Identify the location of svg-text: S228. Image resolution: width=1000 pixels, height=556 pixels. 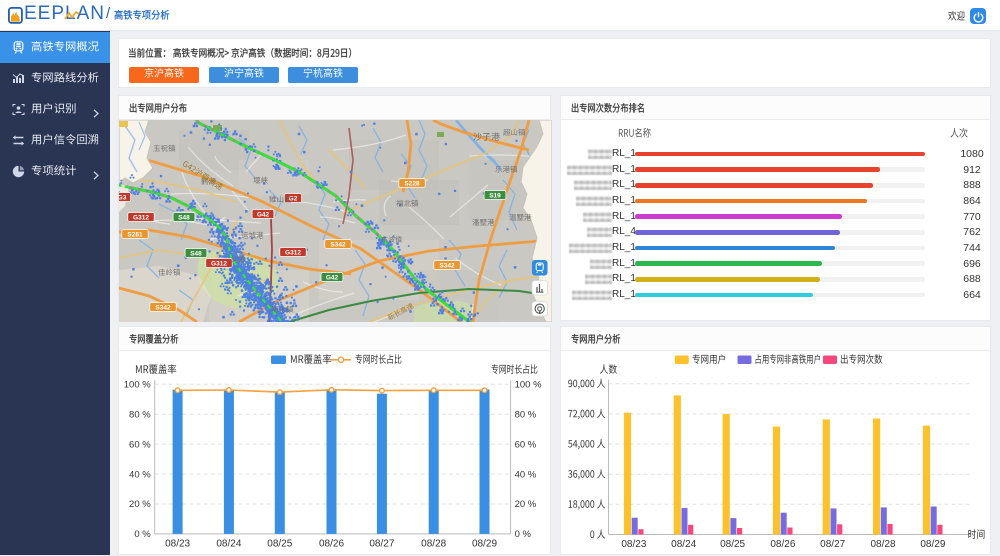
(412, 183).